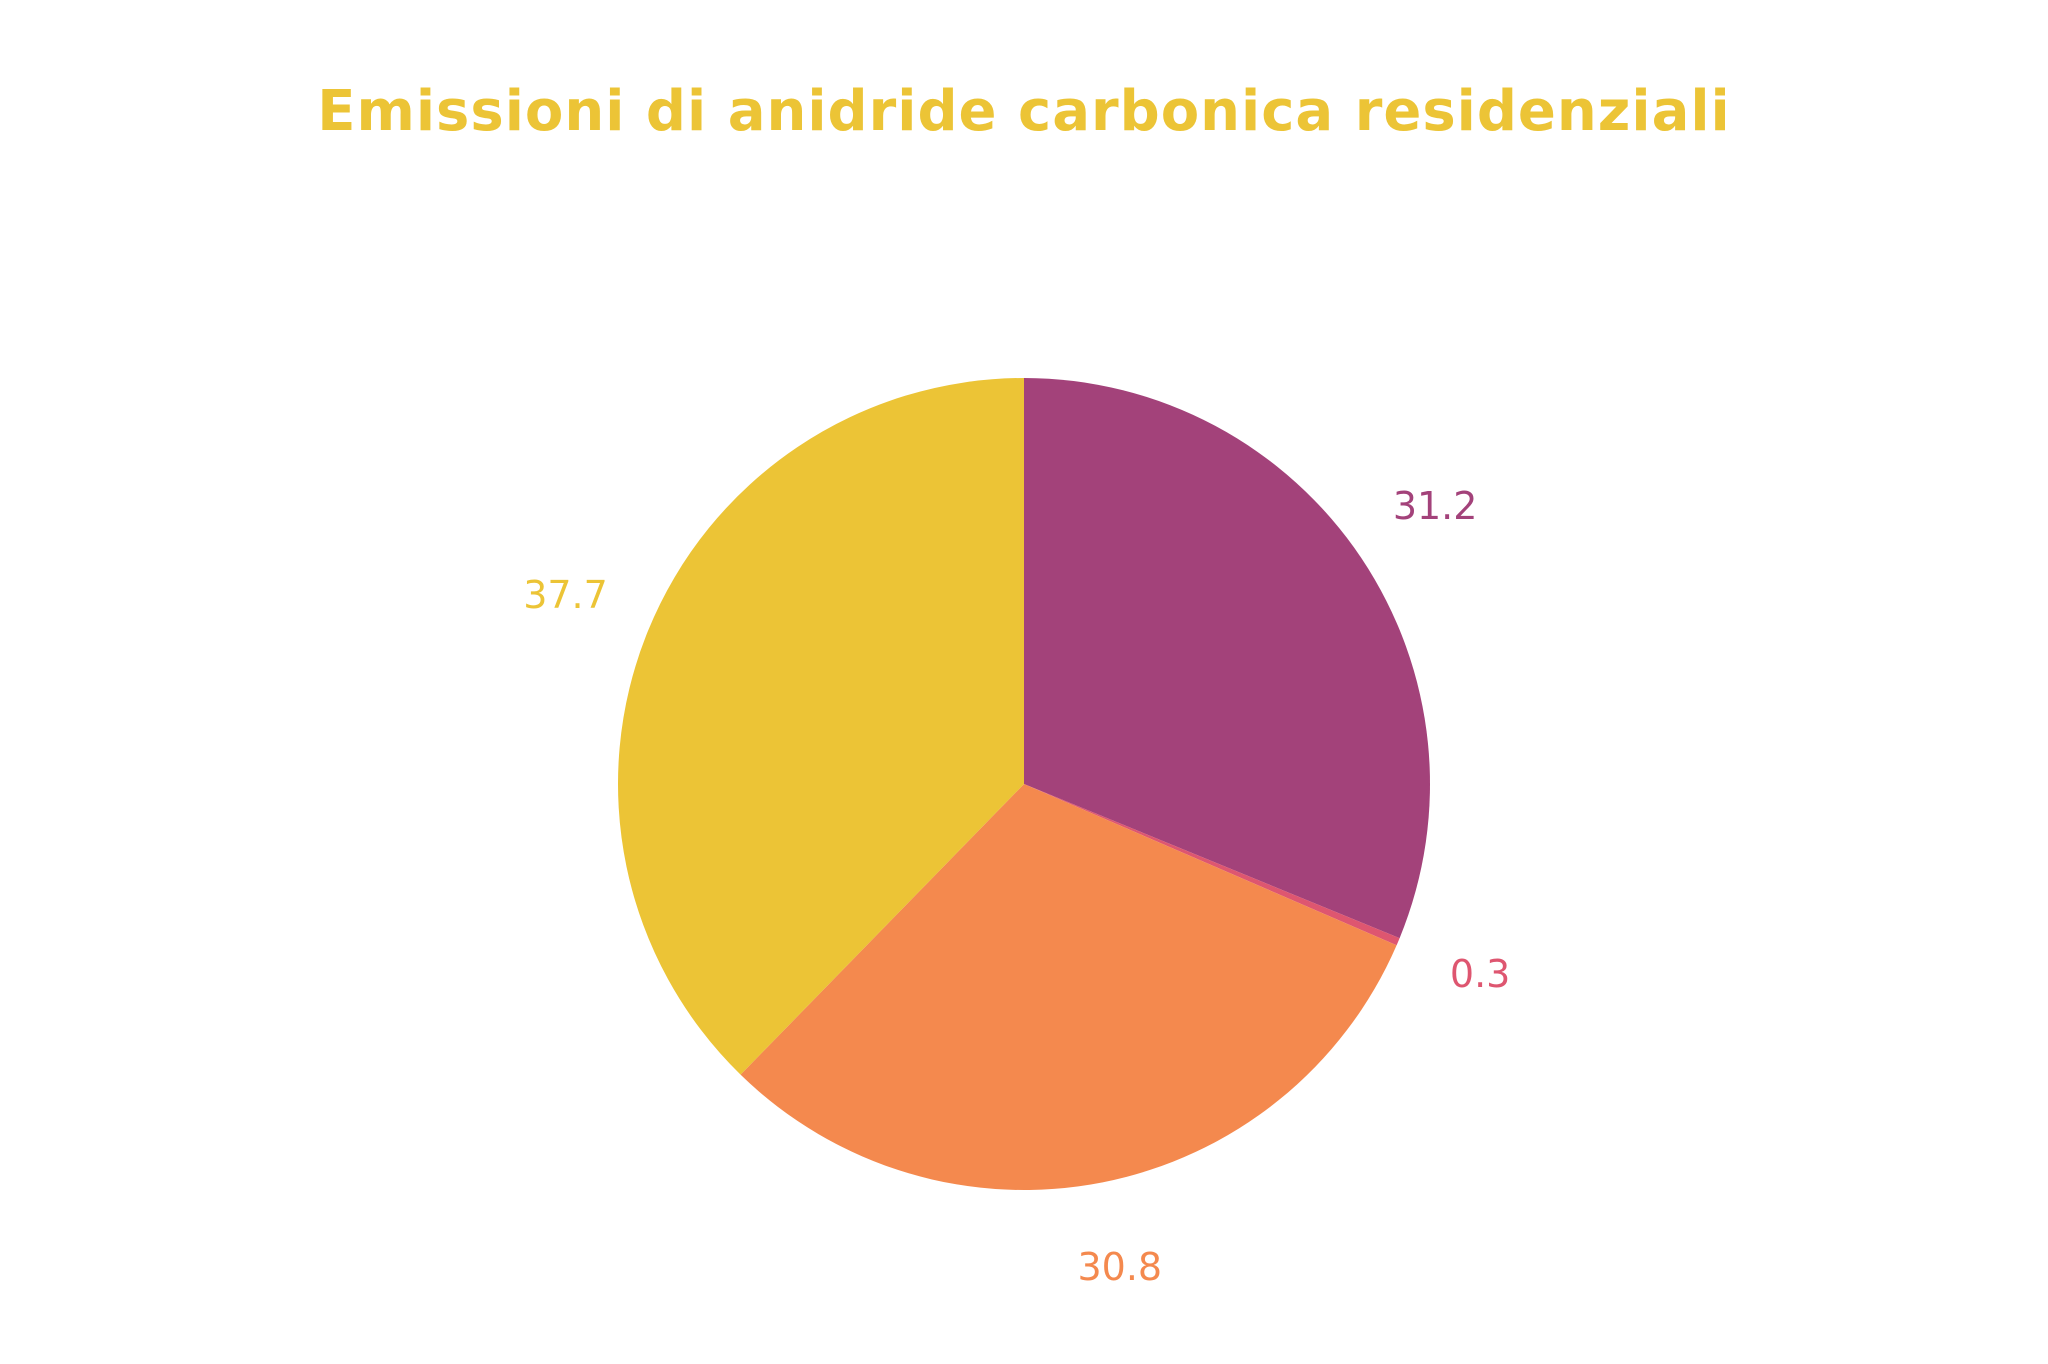 This screenshot has height=1364, width=2048. What do you see at coordinates (1120, 1267) in the screenshot?
I see `data-label: 30.8` at bounding box center [1120, 1267].